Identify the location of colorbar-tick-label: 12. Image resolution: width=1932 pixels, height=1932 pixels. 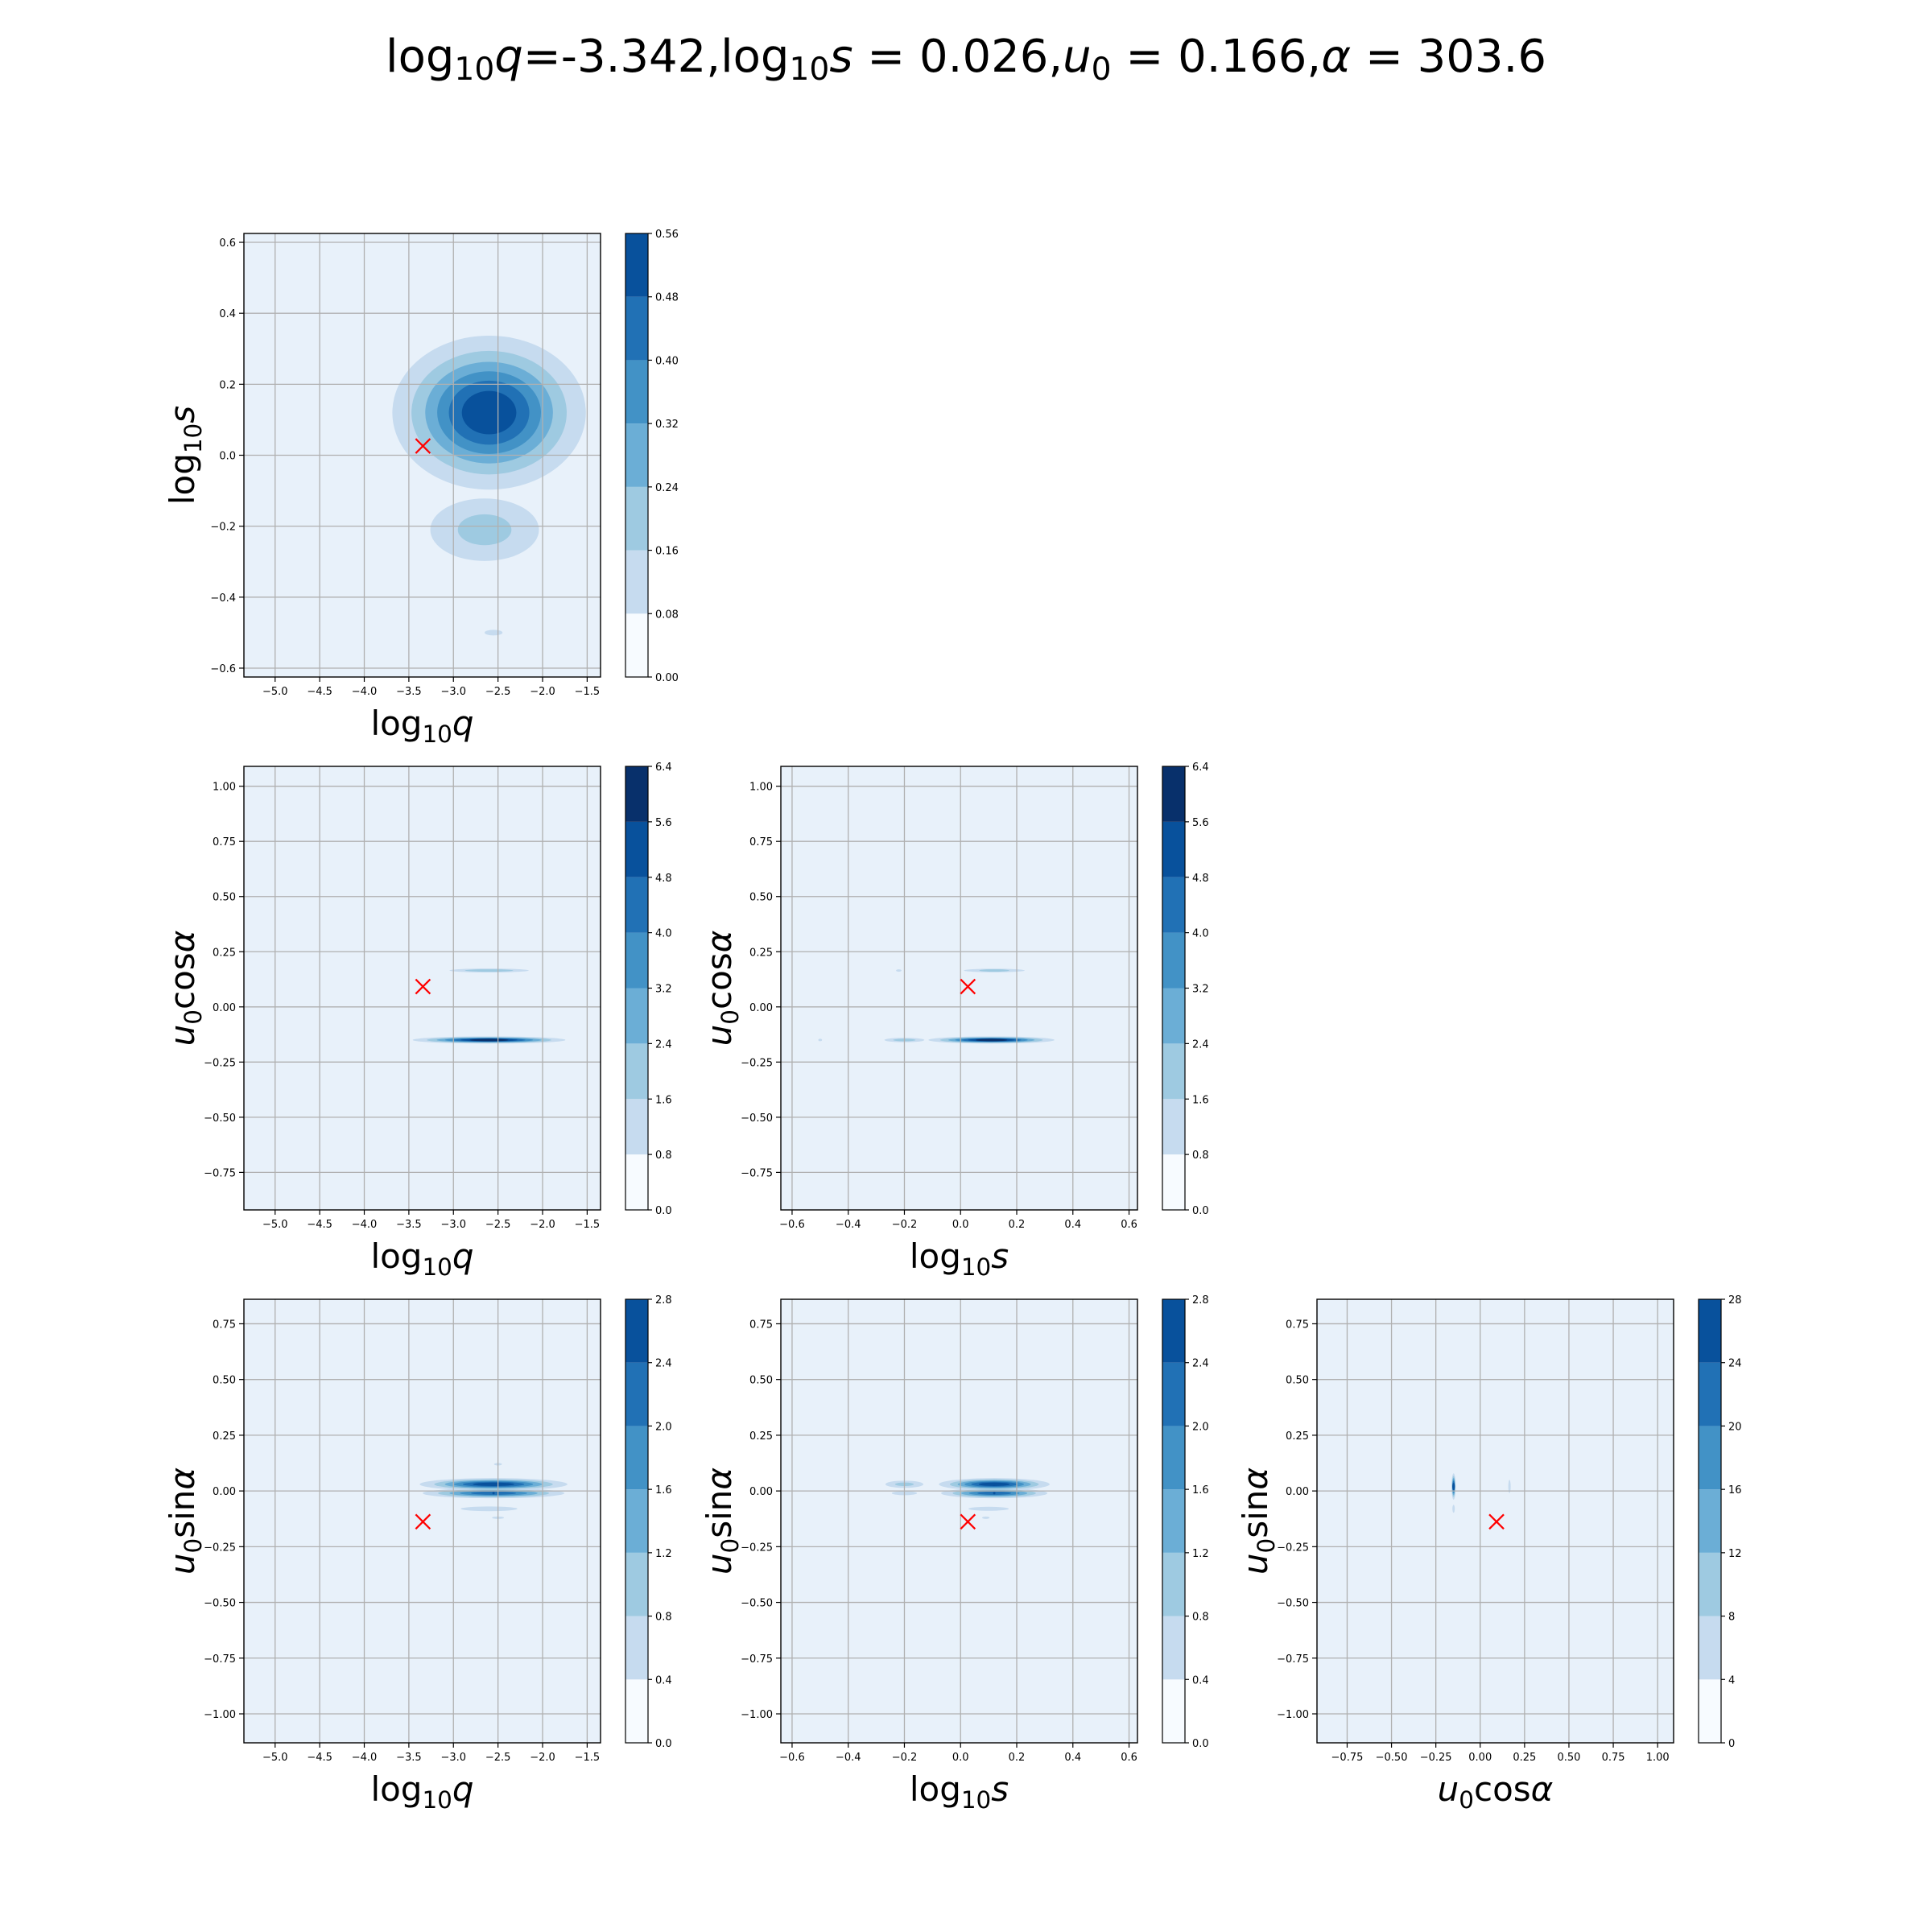
(1735, 1554).